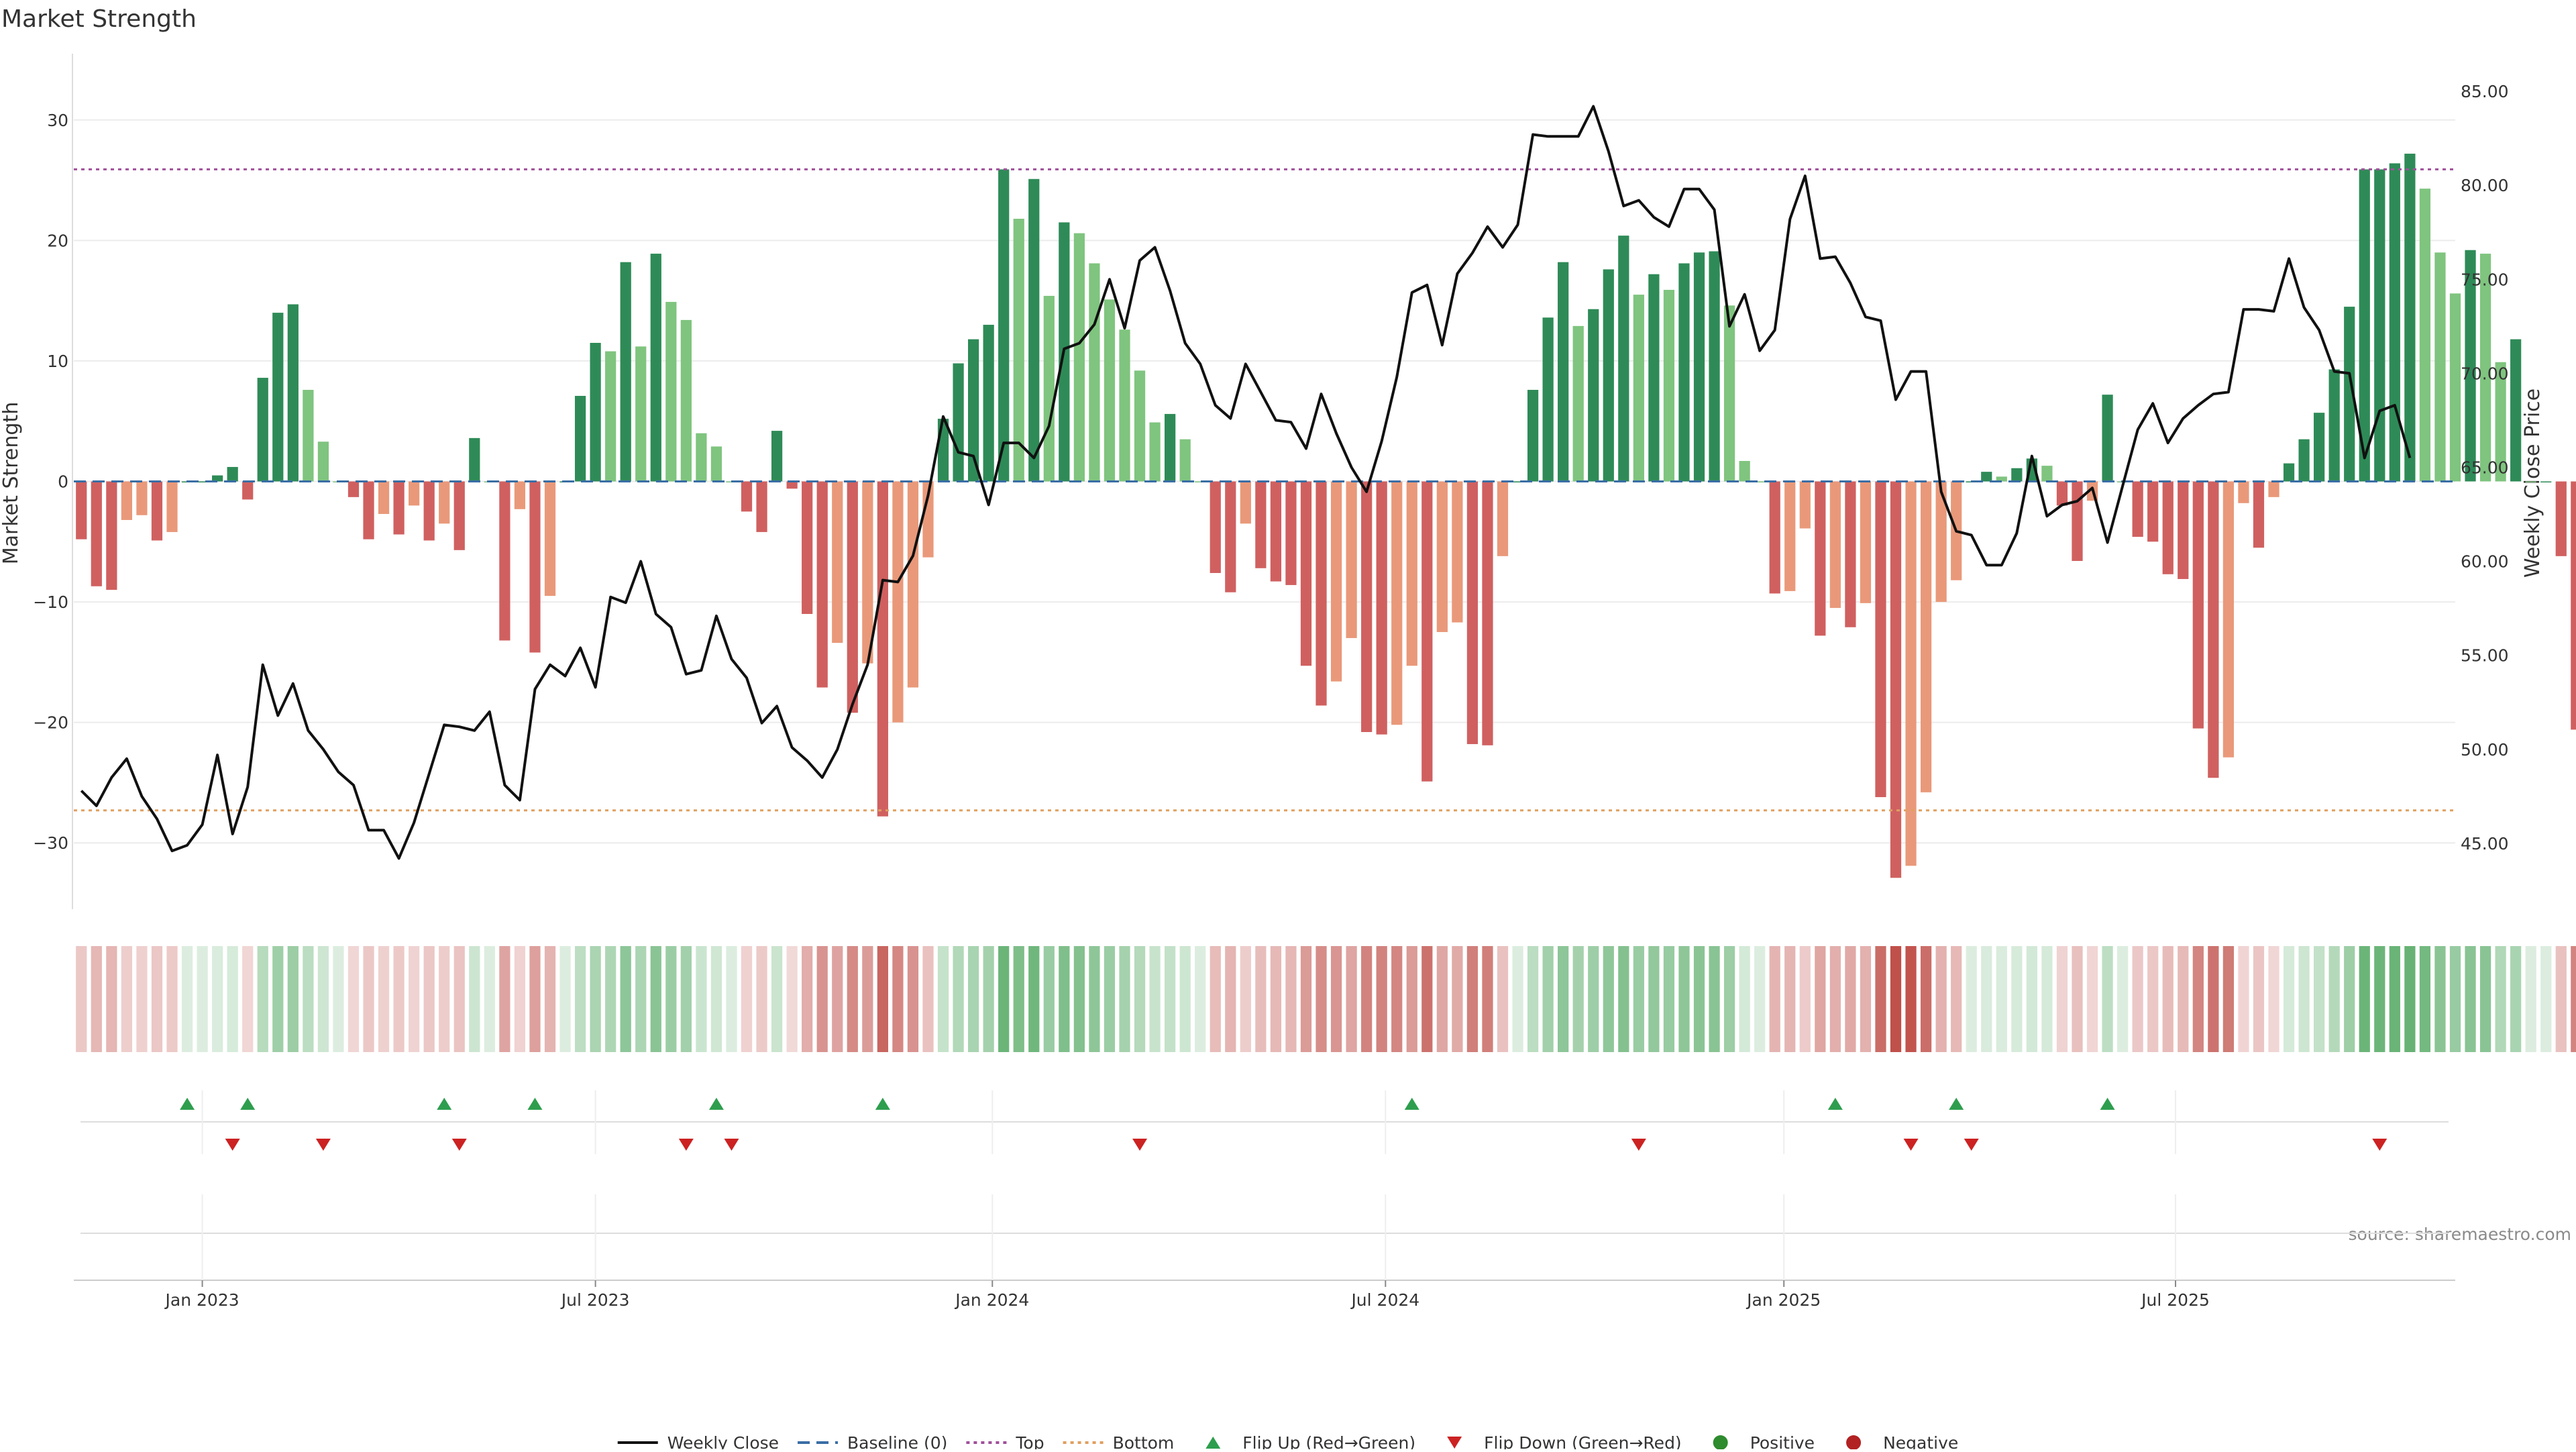 Image resolution: width=2576 pixels, height=1452 pixels. I want to click on y-tick-label: −10, so click(50, 602).